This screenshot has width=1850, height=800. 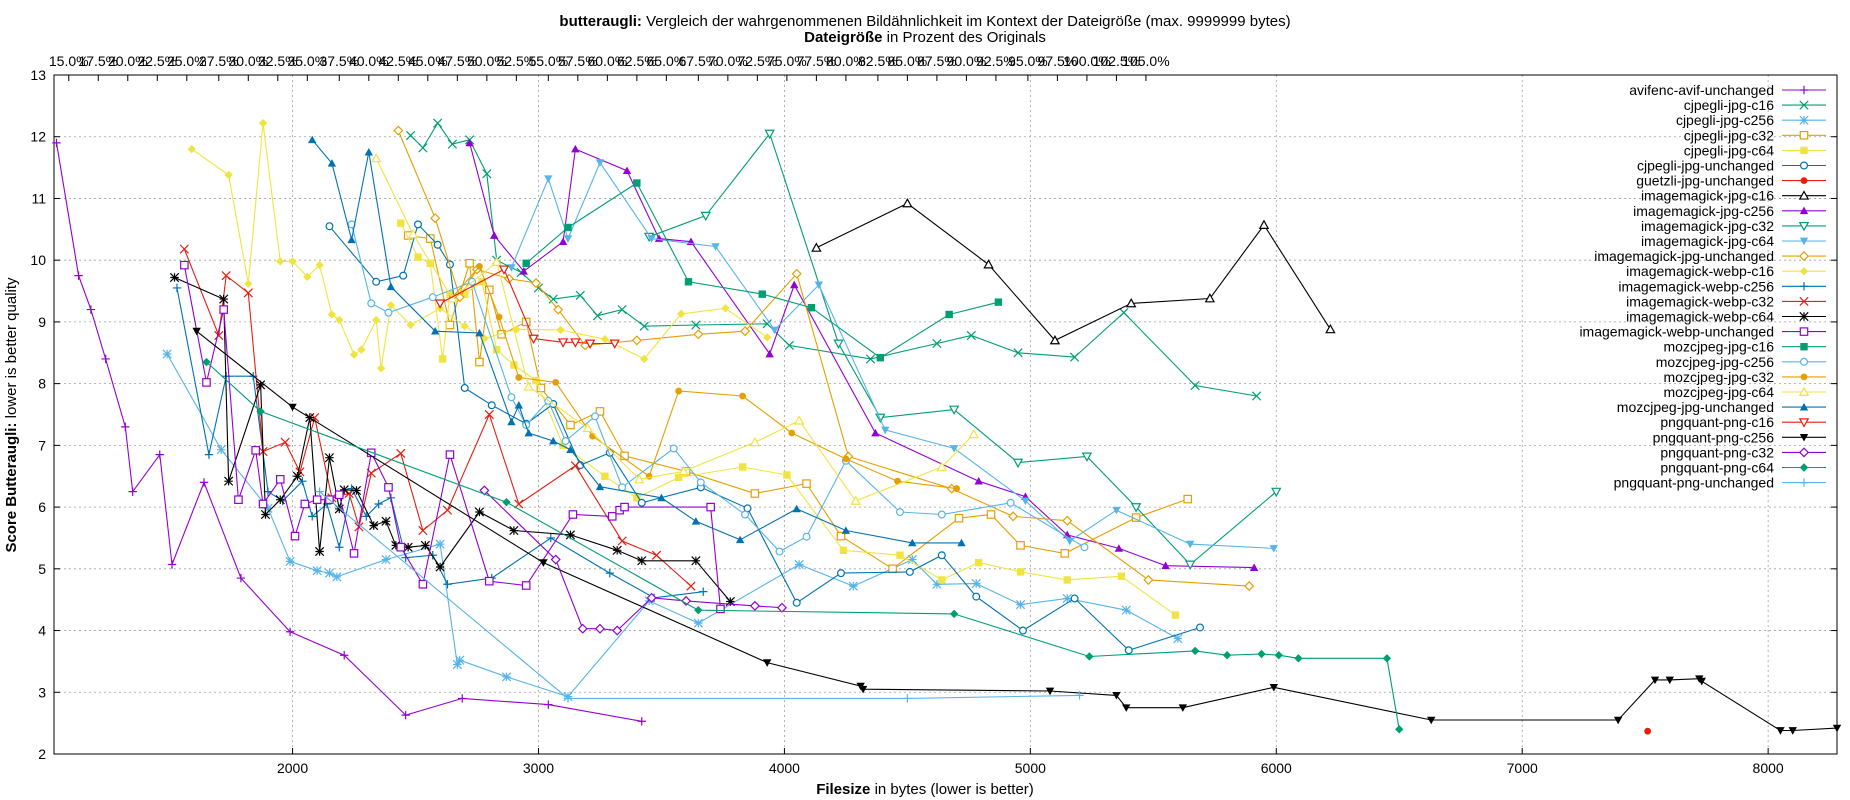 I want to click on legend-label: mozcjpeg-jpg-c16, so click(x=1719, y=347).